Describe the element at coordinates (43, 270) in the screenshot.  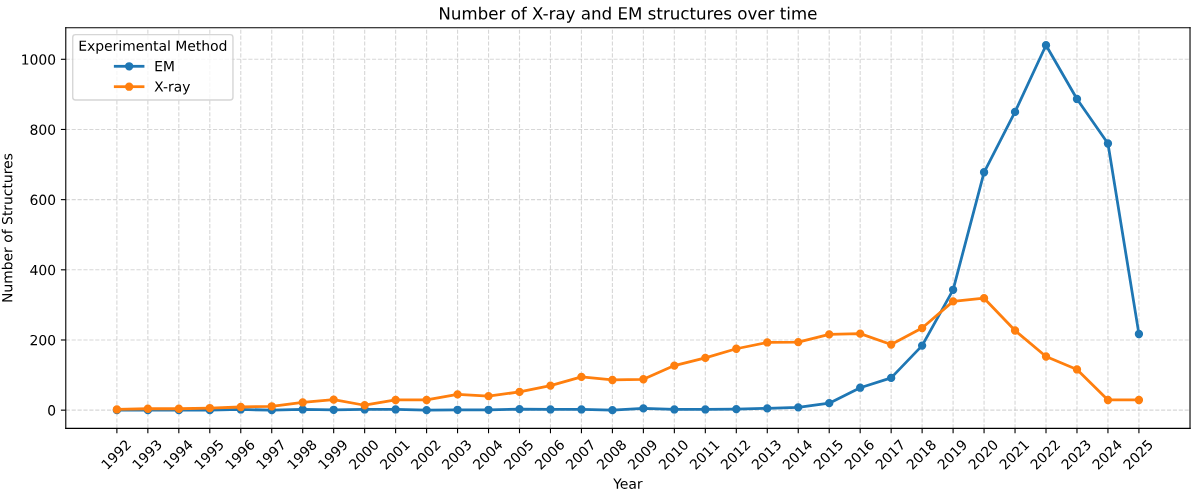
I see `y-tick-label: 400` at that location.